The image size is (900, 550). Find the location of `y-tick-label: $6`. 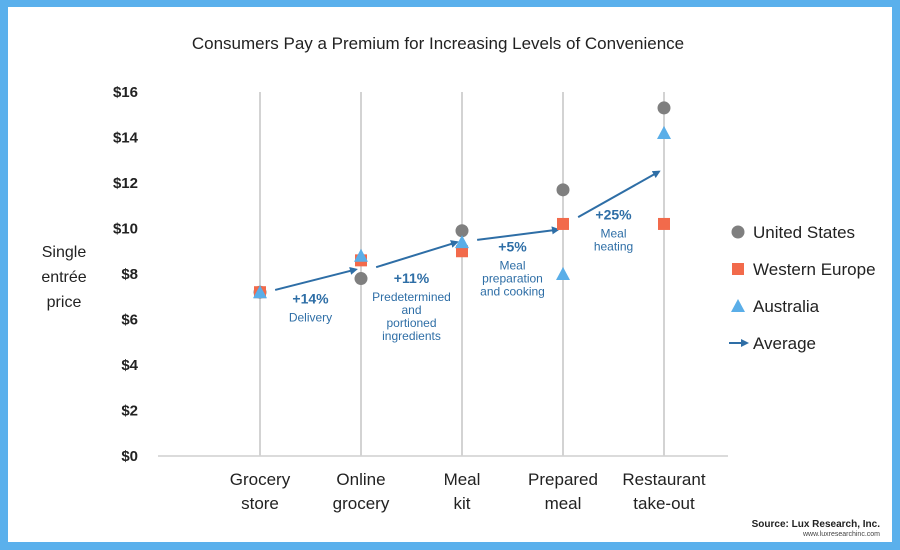

y-tick-label: $6 is located at coordinates (129, 320).